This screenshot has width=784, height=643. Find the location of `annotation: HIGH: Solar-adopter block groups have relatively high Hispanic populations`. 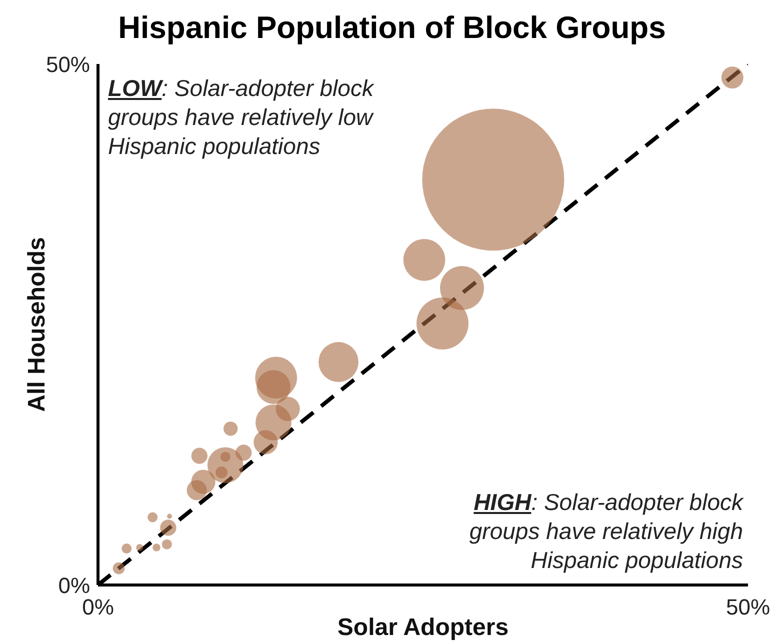

annotation: HIGH: Solar-adopter block groups have relatively high Hispanic populations is located at coordinates (606, 531).